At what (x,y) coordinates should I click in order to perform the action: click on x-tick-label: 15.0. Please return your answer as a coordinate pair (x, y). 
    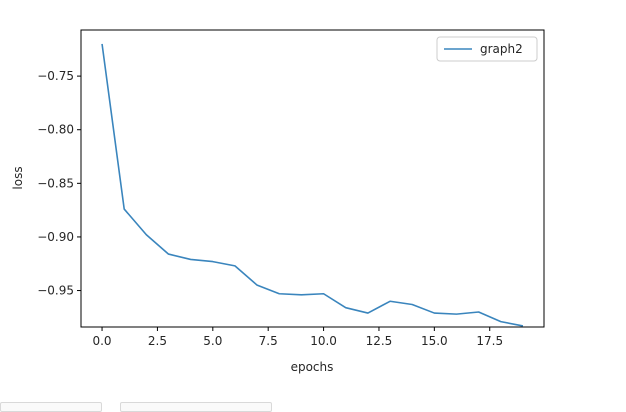
    Looking at the image, I should click on (434, 341).